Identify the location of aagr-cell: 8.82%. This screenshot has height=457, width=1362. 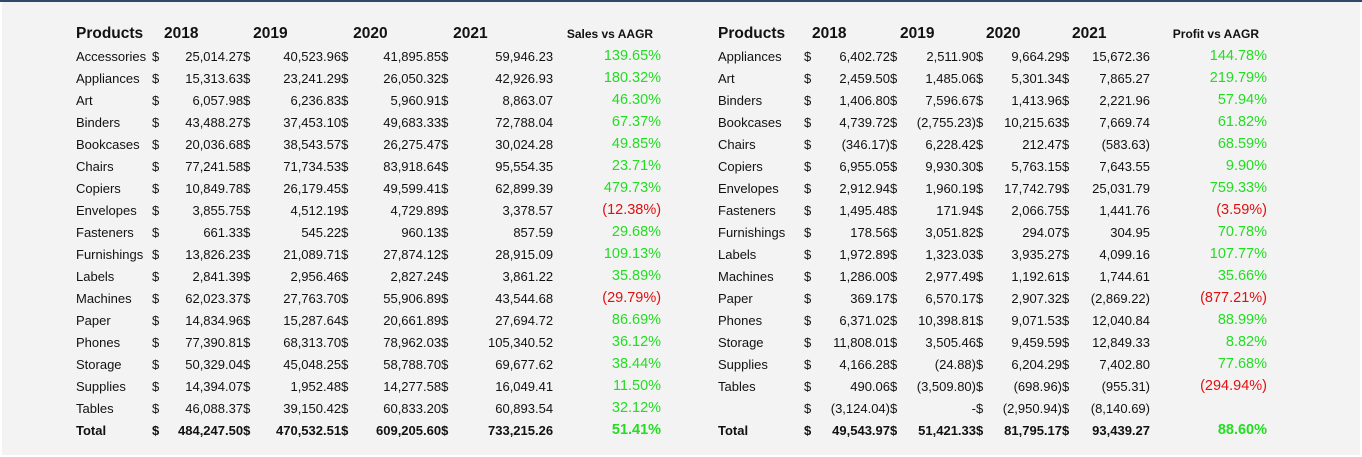
(1246, 342).